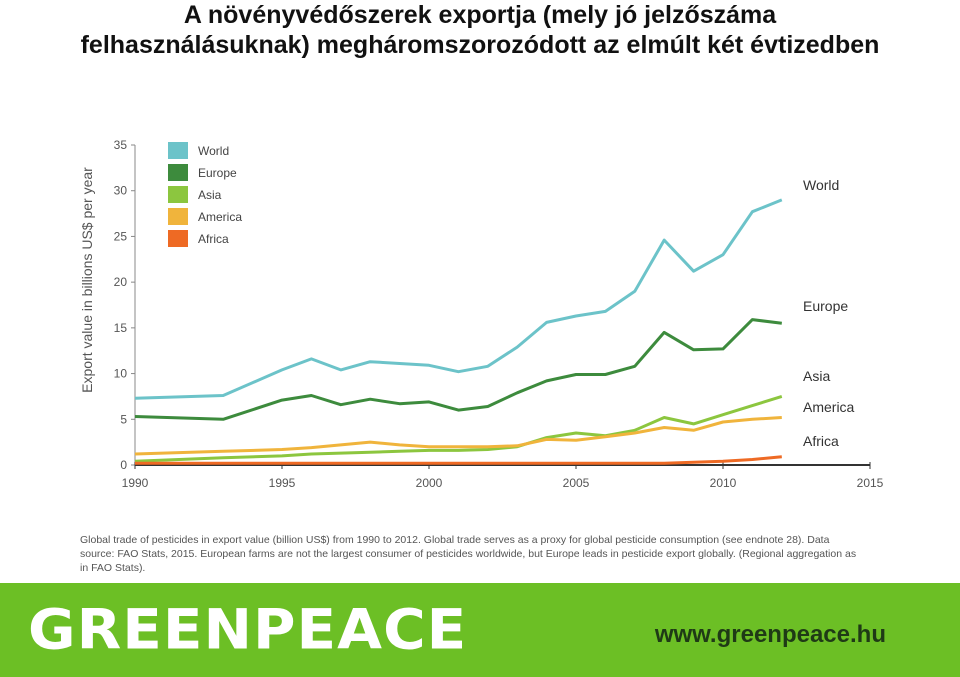 The width and height of the screenshot is (960, 677). Describe the element at coordinates (458, 436) in the screenshot. I see `series-line-america` at that location.